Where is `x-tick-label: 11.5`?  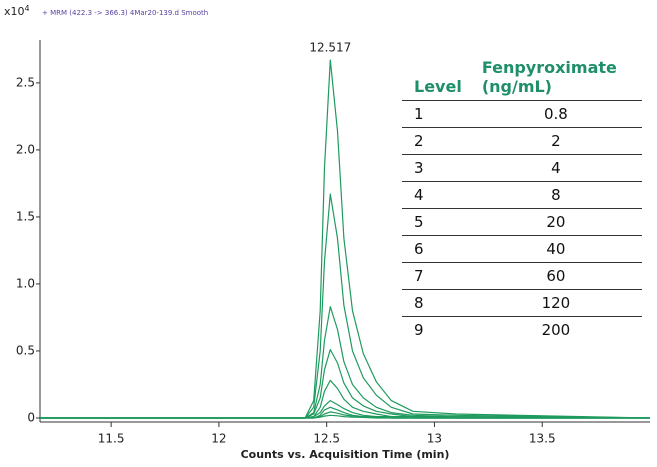 x-tick-label: 11.5 is located at coordinates (111, 439).